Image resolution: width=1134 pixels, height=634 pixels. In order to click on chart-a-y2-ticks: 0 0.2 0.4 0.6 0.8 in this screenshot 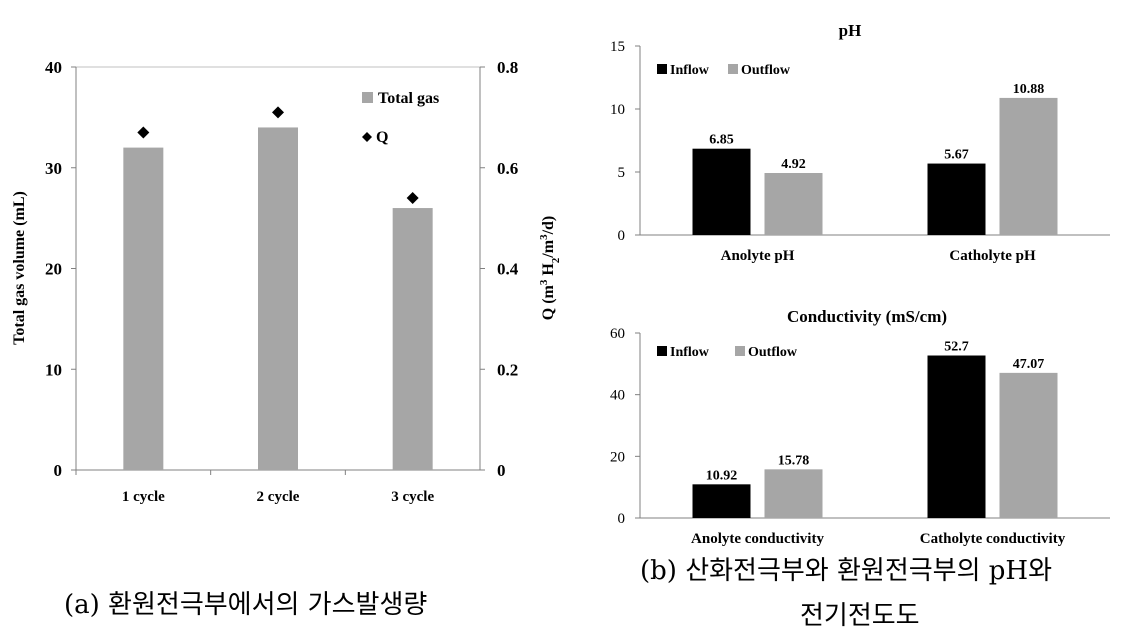, I will do `click(499, 269)`.